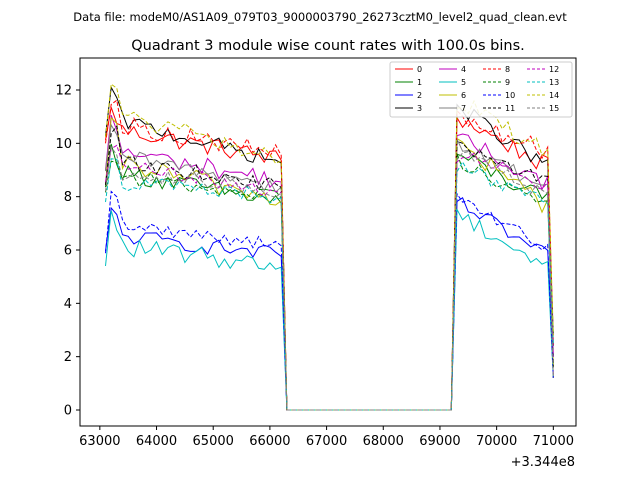 The height and width of the screenshot is (480, 640). Describe the element at coordinates (463, 82) in the screenshot. I see `legend-label-5: 5` at that location.